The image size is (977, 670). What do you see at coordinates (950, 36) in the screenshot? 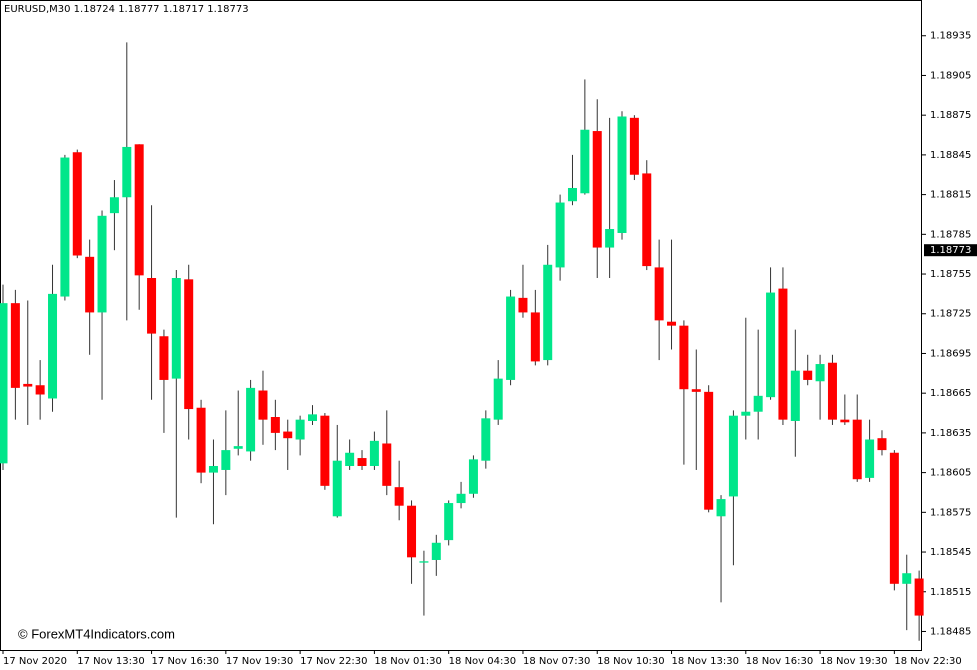
I see `y-tick-label: 1.18935` at bounding box center [950, 36].